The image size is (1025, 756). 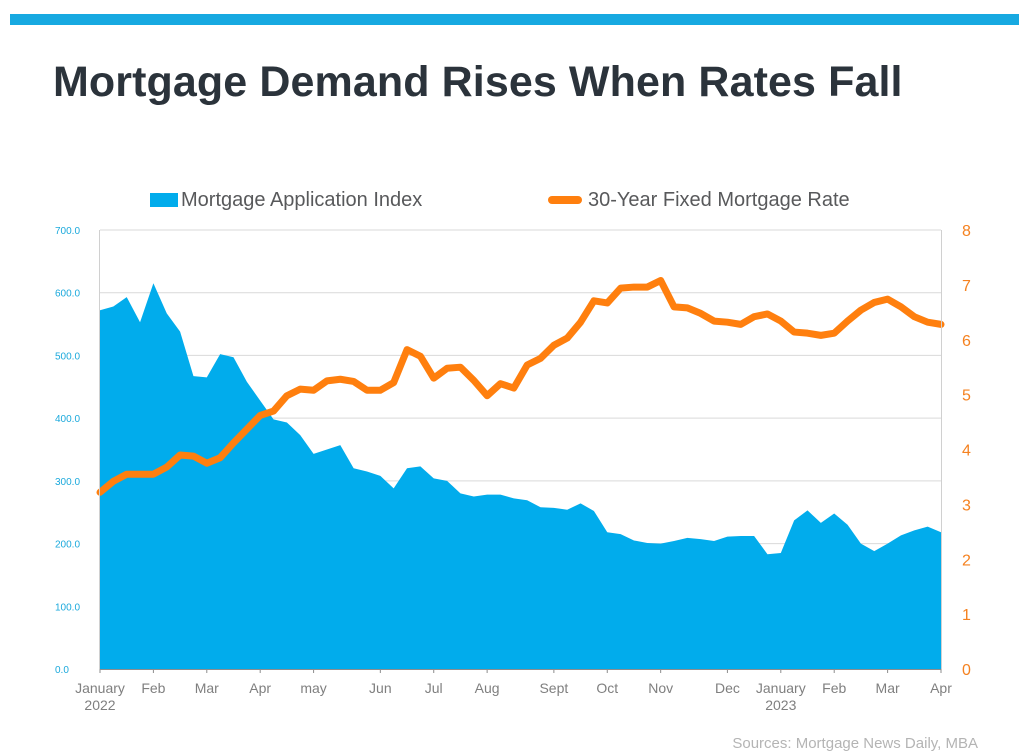 I want to click on source-note: Sources: Mortgage News Daily, MBA, so click(x=855, y=743).